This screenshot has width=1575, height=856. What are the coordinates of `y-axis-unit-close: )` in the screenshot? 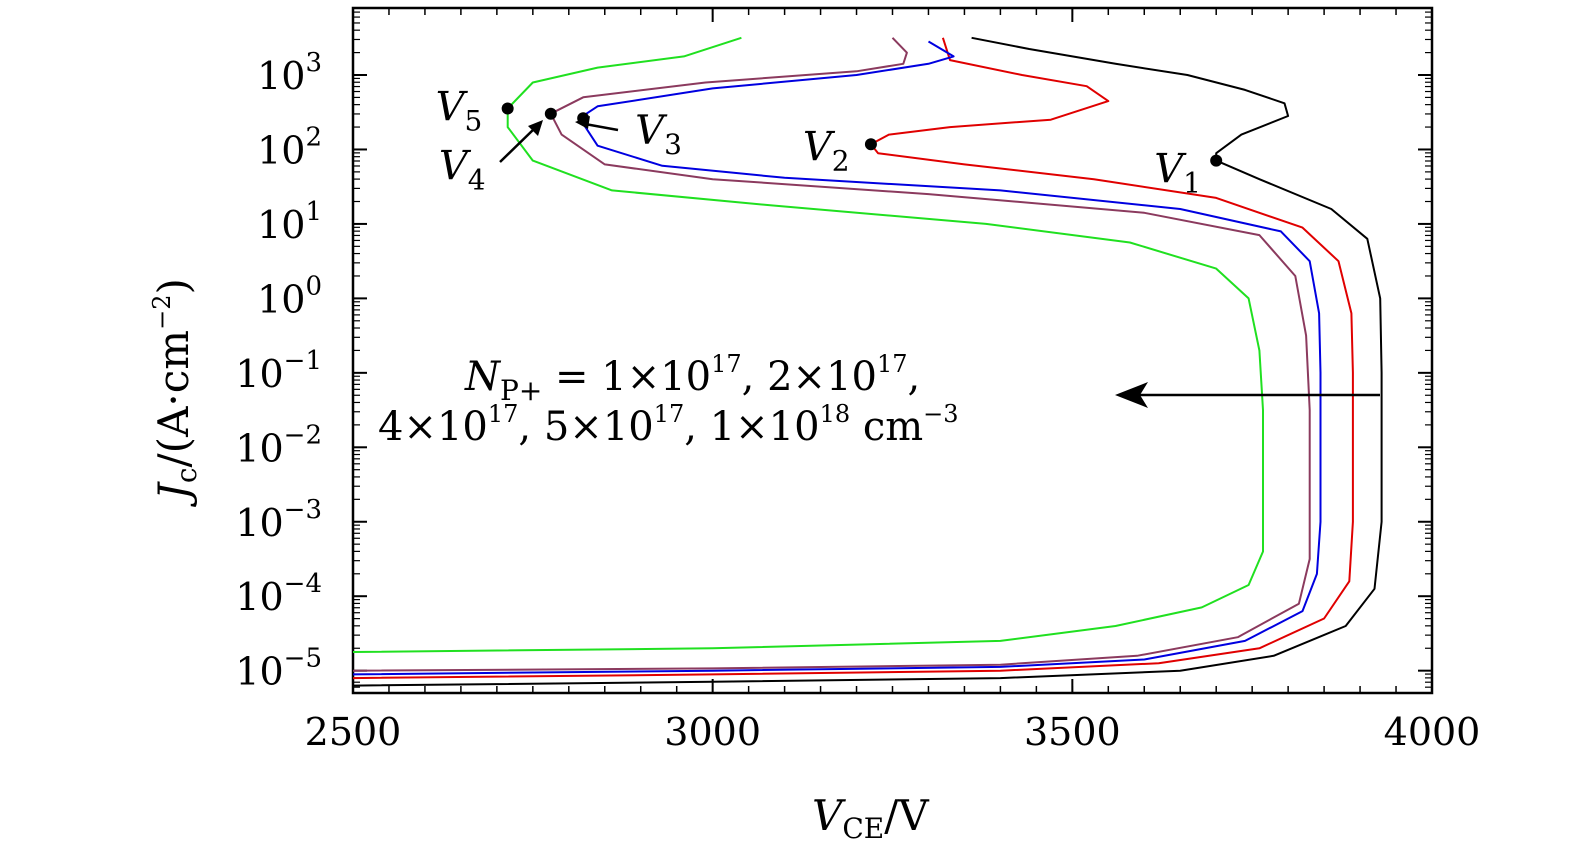 It's located at (173, 286).